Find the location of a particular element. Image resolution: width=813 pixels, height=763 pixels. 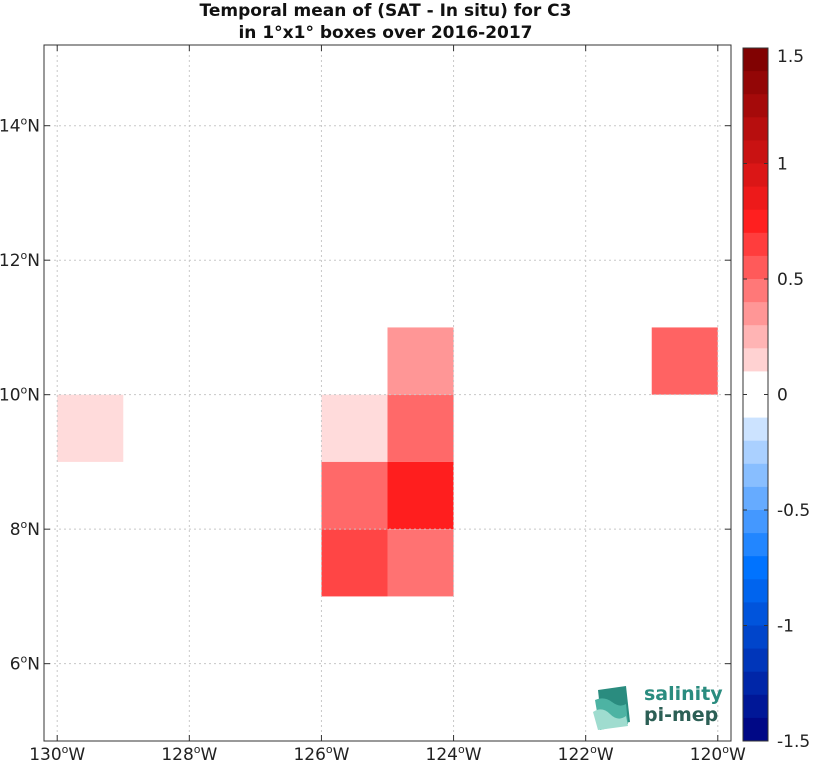

x-tick-label: 130oW is located at coordinates (57, 753).